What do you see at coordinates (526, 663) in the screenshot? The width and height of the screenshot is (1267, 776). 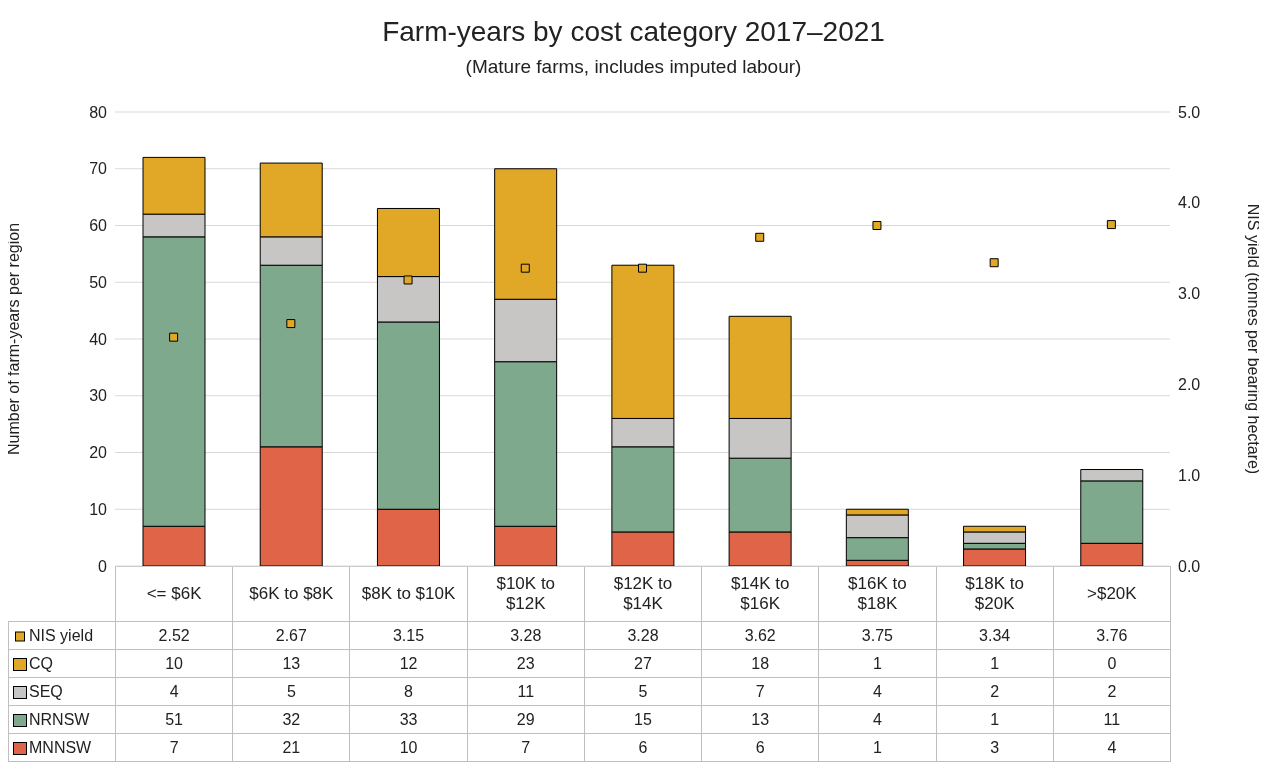 I see `data-label: 23` at bounding box center [526, 663].